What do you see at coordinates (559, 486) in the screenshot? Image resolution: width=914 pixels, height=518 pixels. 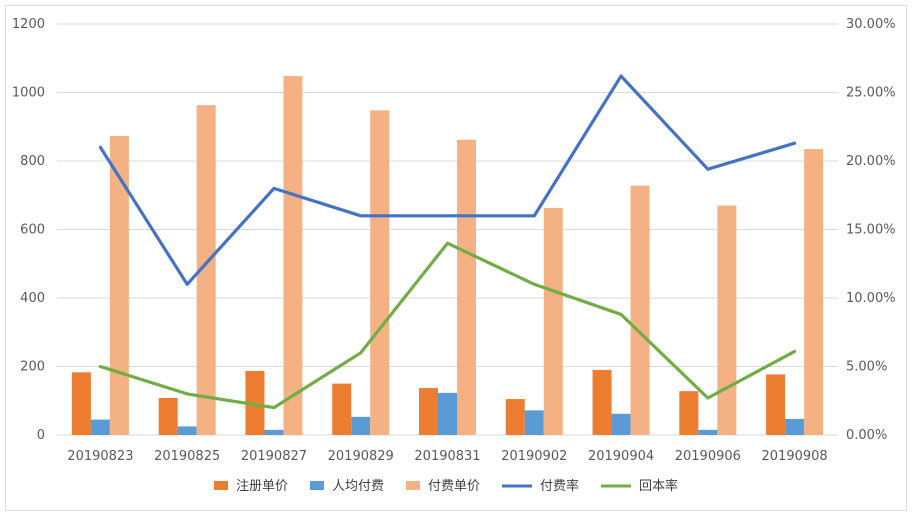 I see `legend-label: 付费率` at bounding box center [559, 486].